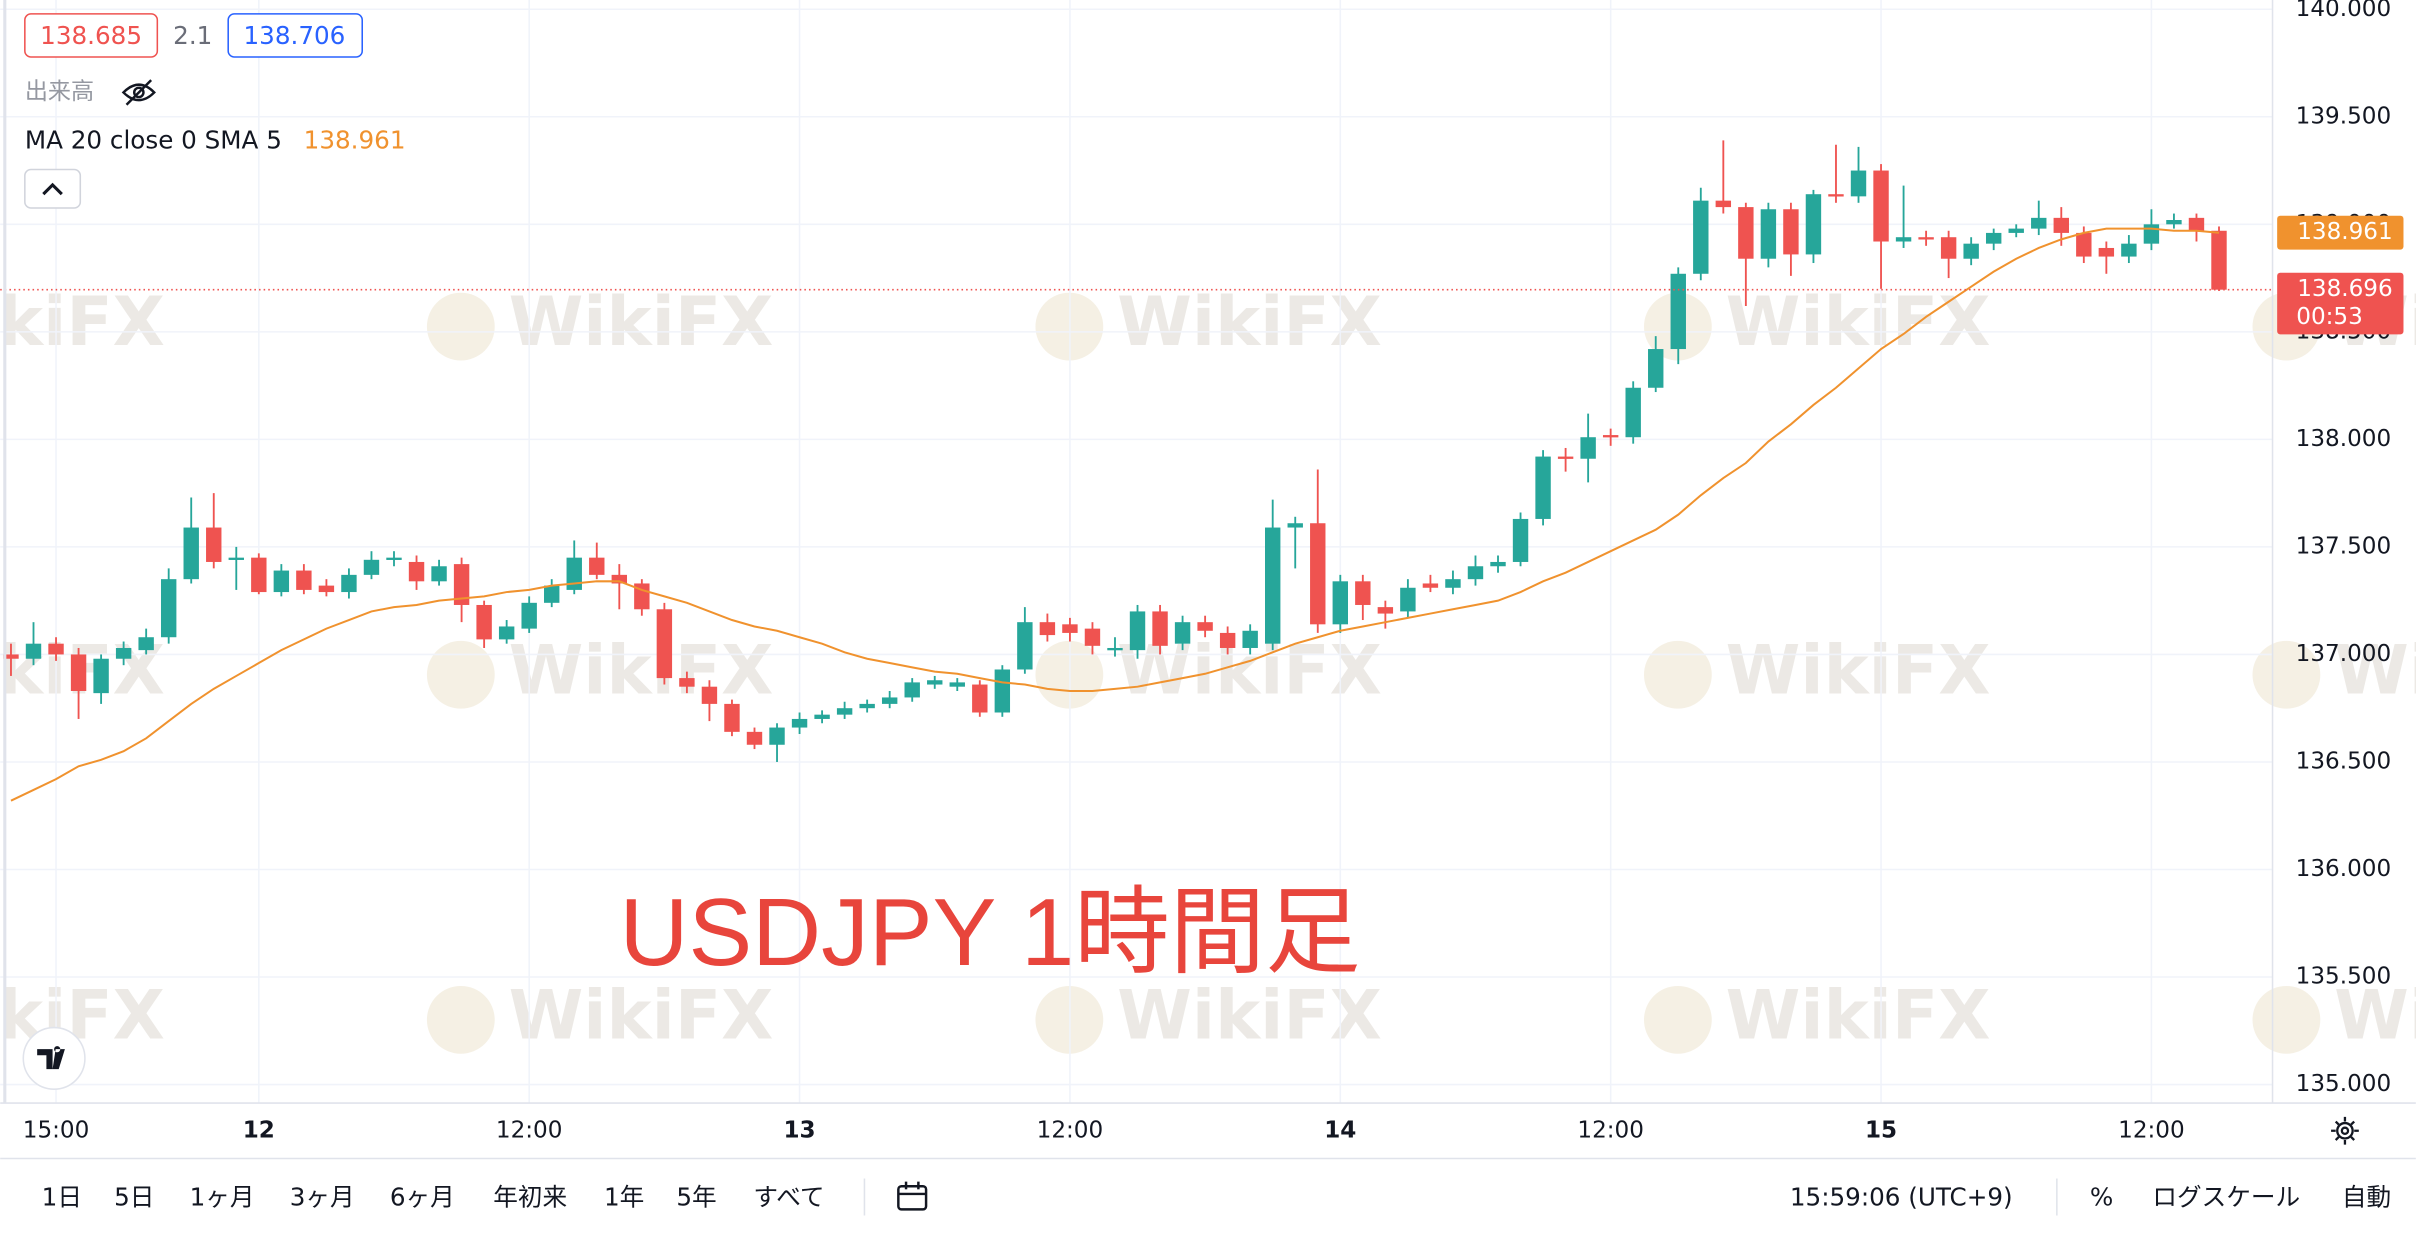  Describe the element at coordinates (2344, 654) in the screenshot. I see `y-tick-label: 137.000` at that location.